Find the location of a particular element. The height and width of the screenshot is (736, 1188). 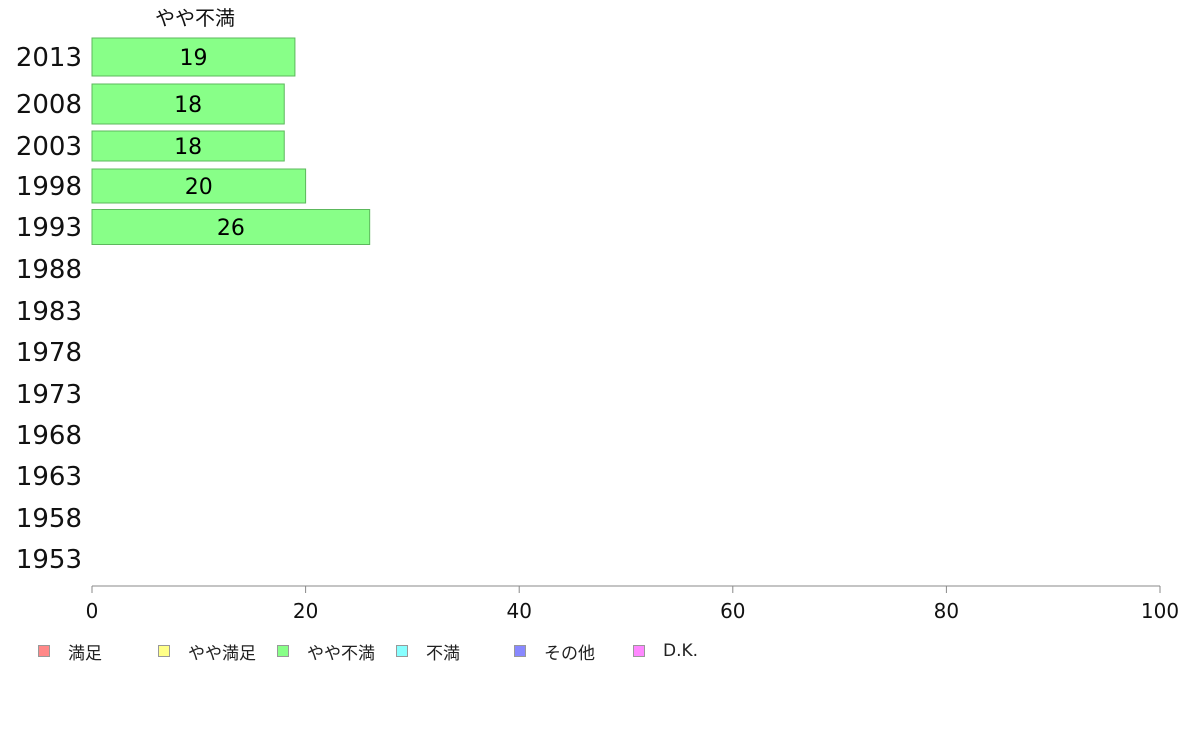

x-tick-label: 20 is located at coordinates (305, 611).